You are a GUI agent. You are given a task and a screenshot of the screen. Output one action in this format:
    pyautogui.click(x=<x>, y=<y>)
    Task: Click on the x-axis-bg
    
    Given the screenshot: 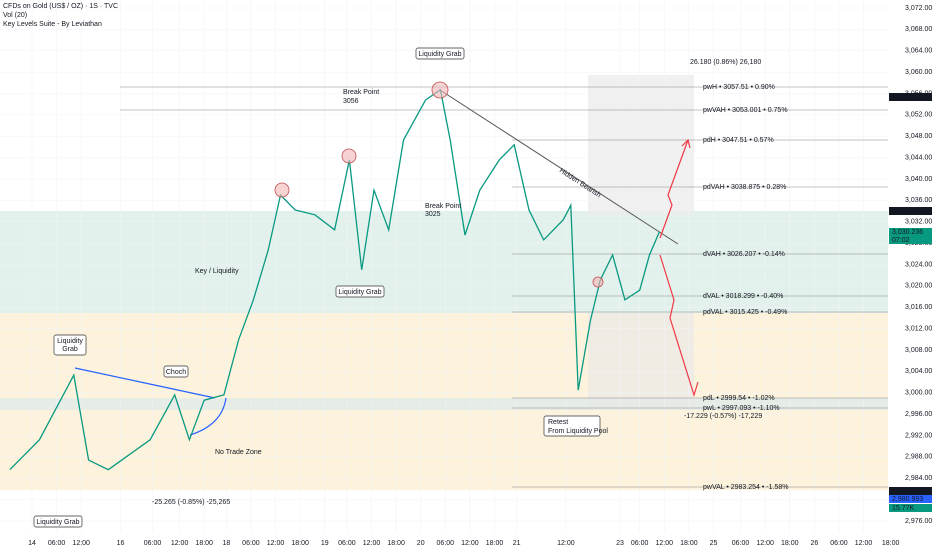 What is the action you would take?
    pyautogui.click(x=466, y=541)
    